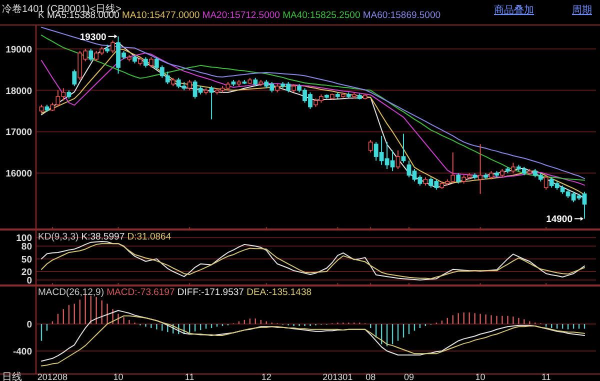 This screenshot has width=600, height=381. Describe the element at coordinates (313, 340) in the screenshot. I see `line-series` at that location.